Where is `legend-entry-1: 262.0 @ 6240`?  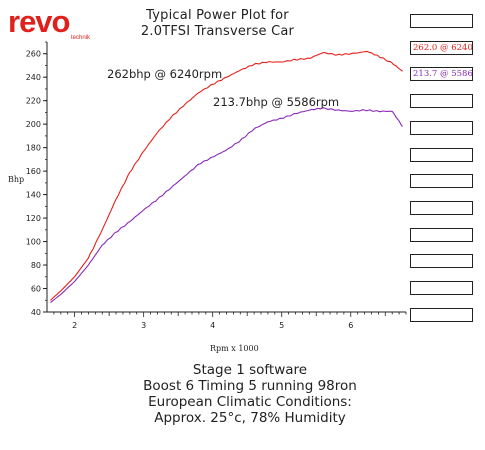
legend-entry-1: 262.0 @ 6240 is located at coordinates (441, 47).